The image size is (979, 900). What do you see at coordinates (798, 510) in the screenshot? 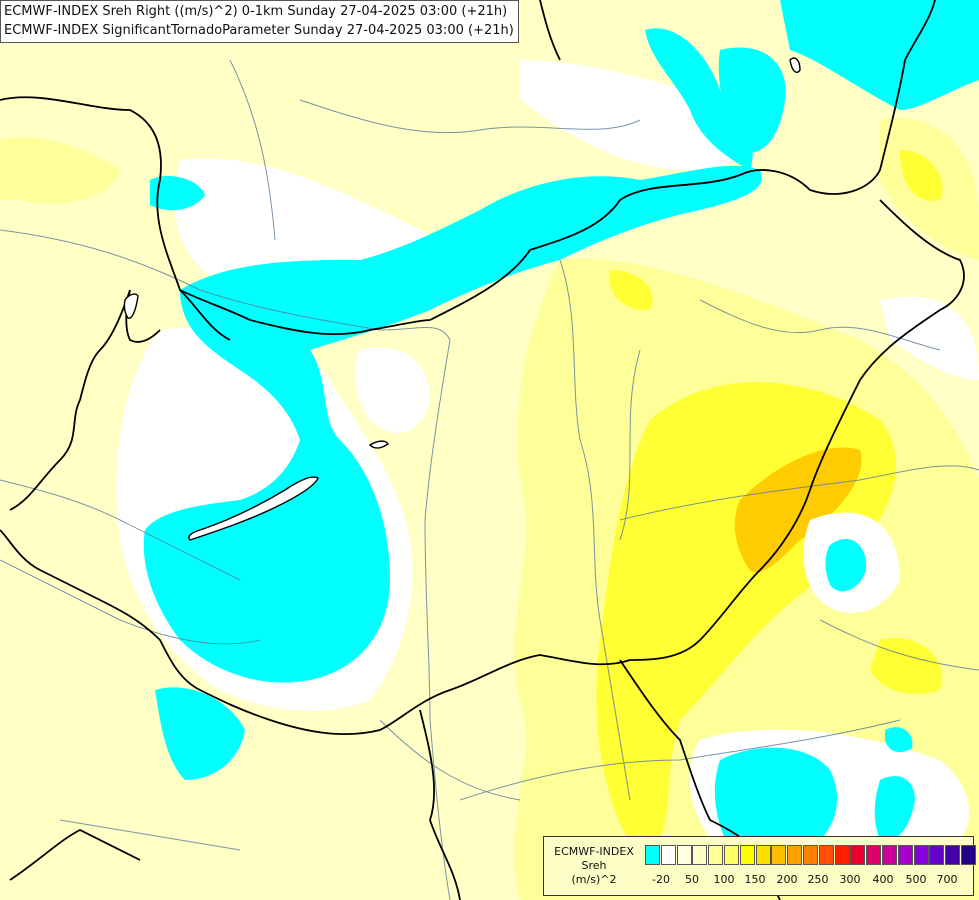
I see `orange-core-layer` at bounding box center [798, 510].